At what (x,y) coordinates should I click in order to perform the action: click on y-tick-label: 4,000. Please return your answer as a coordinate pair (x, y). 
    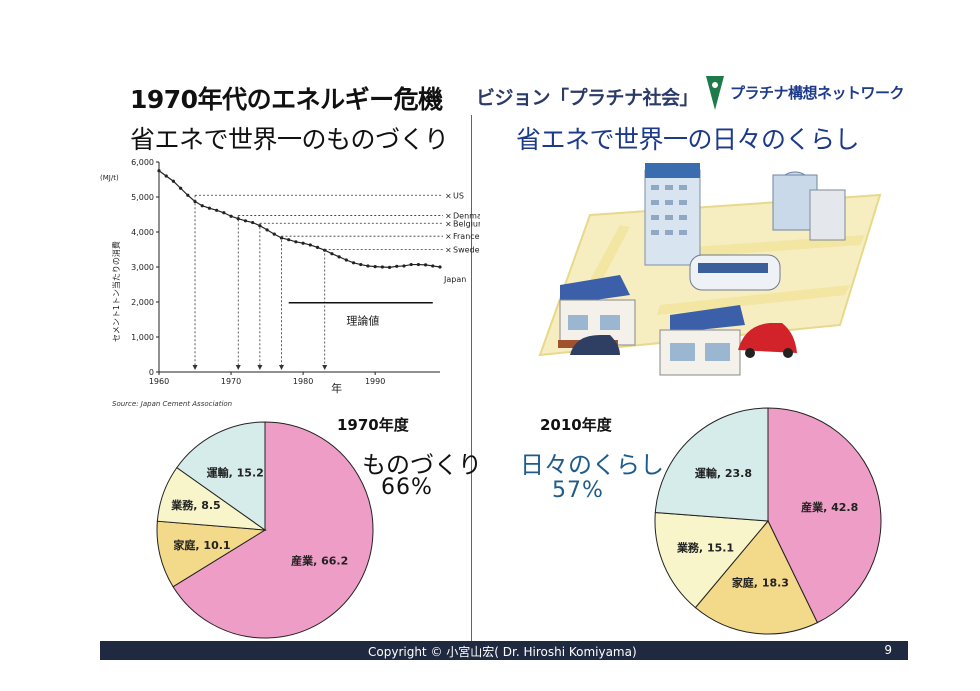
    Looking at the image, I should click on (142, 232).